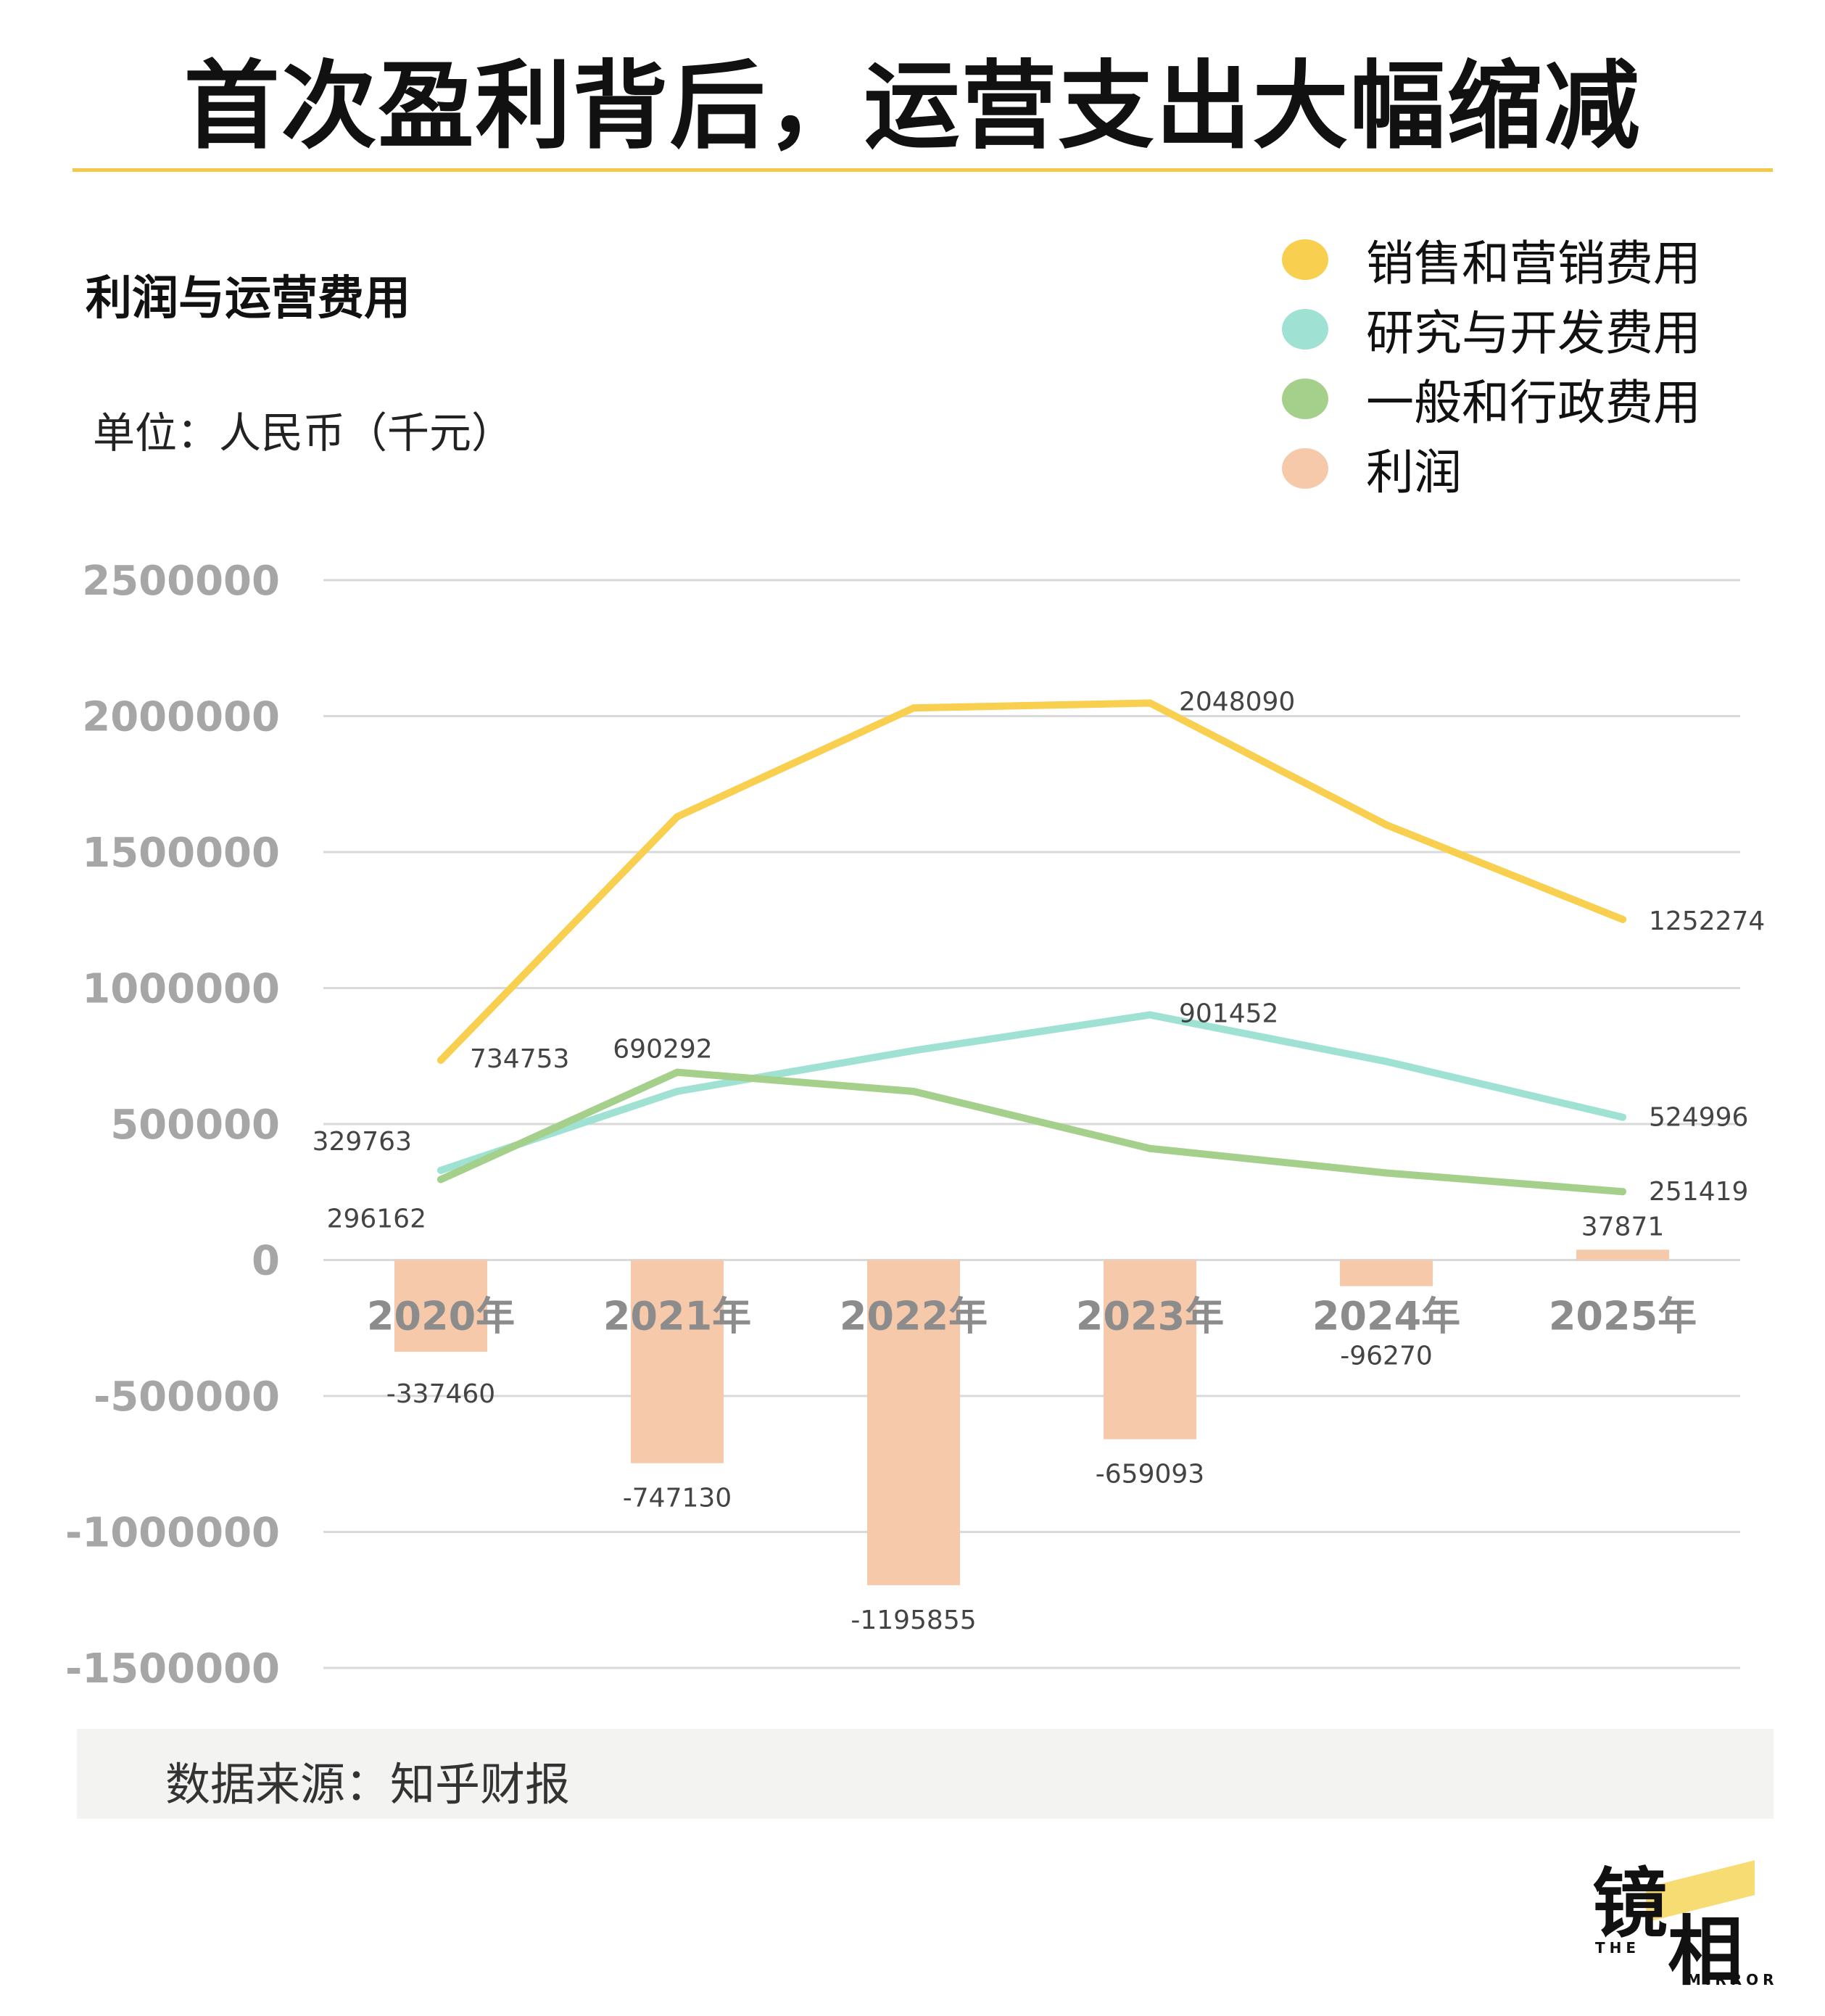 This screenshot has height=2016, width=1825. Describe the element at coordinates (181, 717) in the screenshot. I see `y-tick-label: 2000000` at that location.